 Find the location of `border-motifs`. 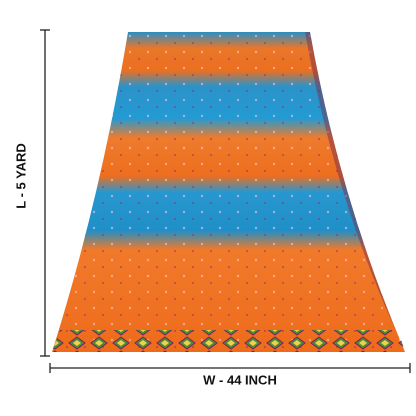

border-motifs is located at coordinates (228, 341).